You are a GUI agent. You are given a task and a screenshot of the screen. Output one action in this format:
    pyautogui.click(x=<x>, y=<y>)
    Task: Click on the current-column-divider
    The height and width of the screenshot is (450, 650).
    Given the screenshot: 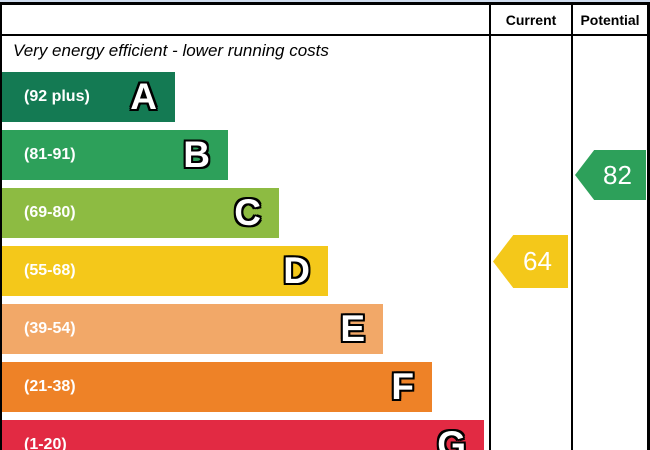 What is the action you would take?
    pyautogui.click(x=490, y=226)
    